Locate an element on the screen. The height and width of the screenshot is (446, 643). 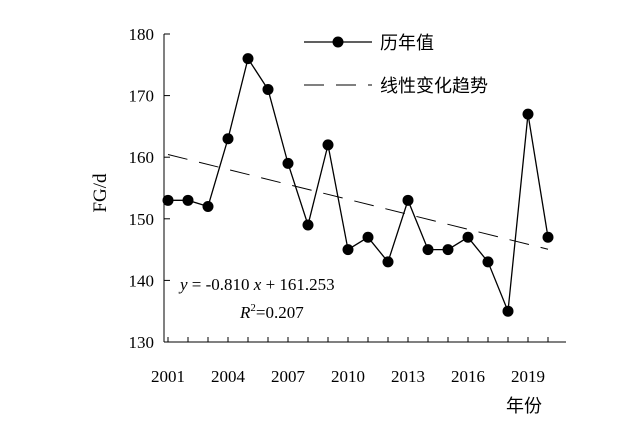
y-ticks: 130 140 150 160 170 180 is located at coordinates (149, 188).